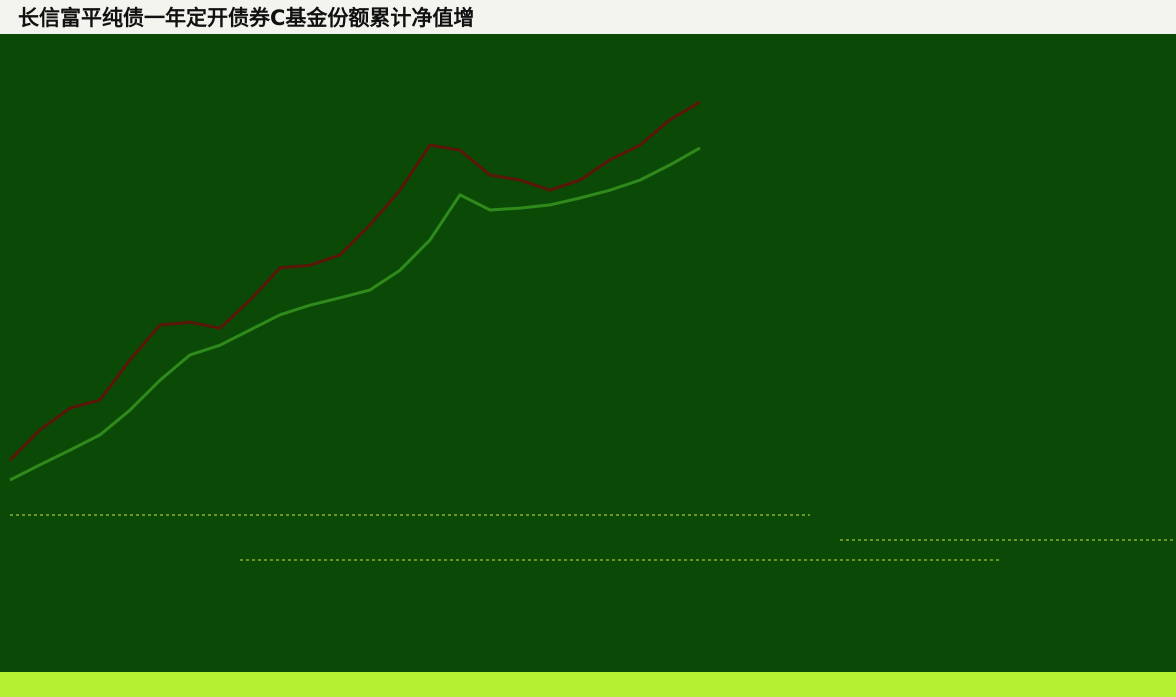 The image size is (1176, 697). Describe the element at coordinates (588, 684) in the screenshot. I see `footer-strip` at that location.